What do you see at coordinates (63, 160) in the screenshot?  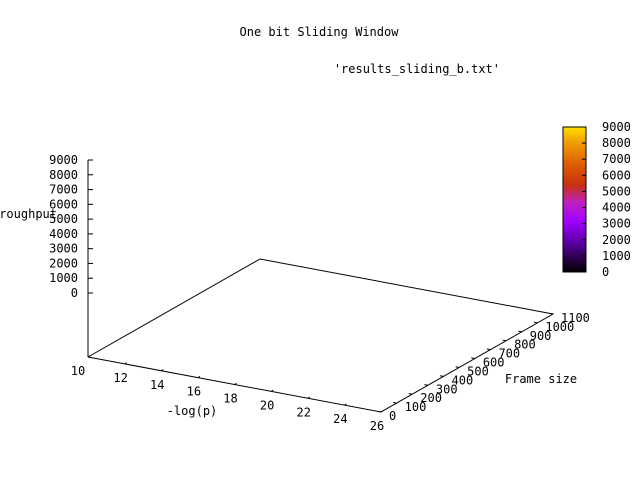 I see `z-tick-label: 9000` at bounding box center [63, 160].